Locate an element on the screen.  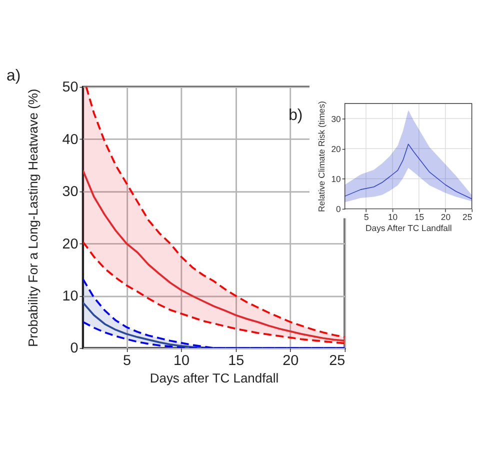
text: a) is located at coordinates (13, 75).